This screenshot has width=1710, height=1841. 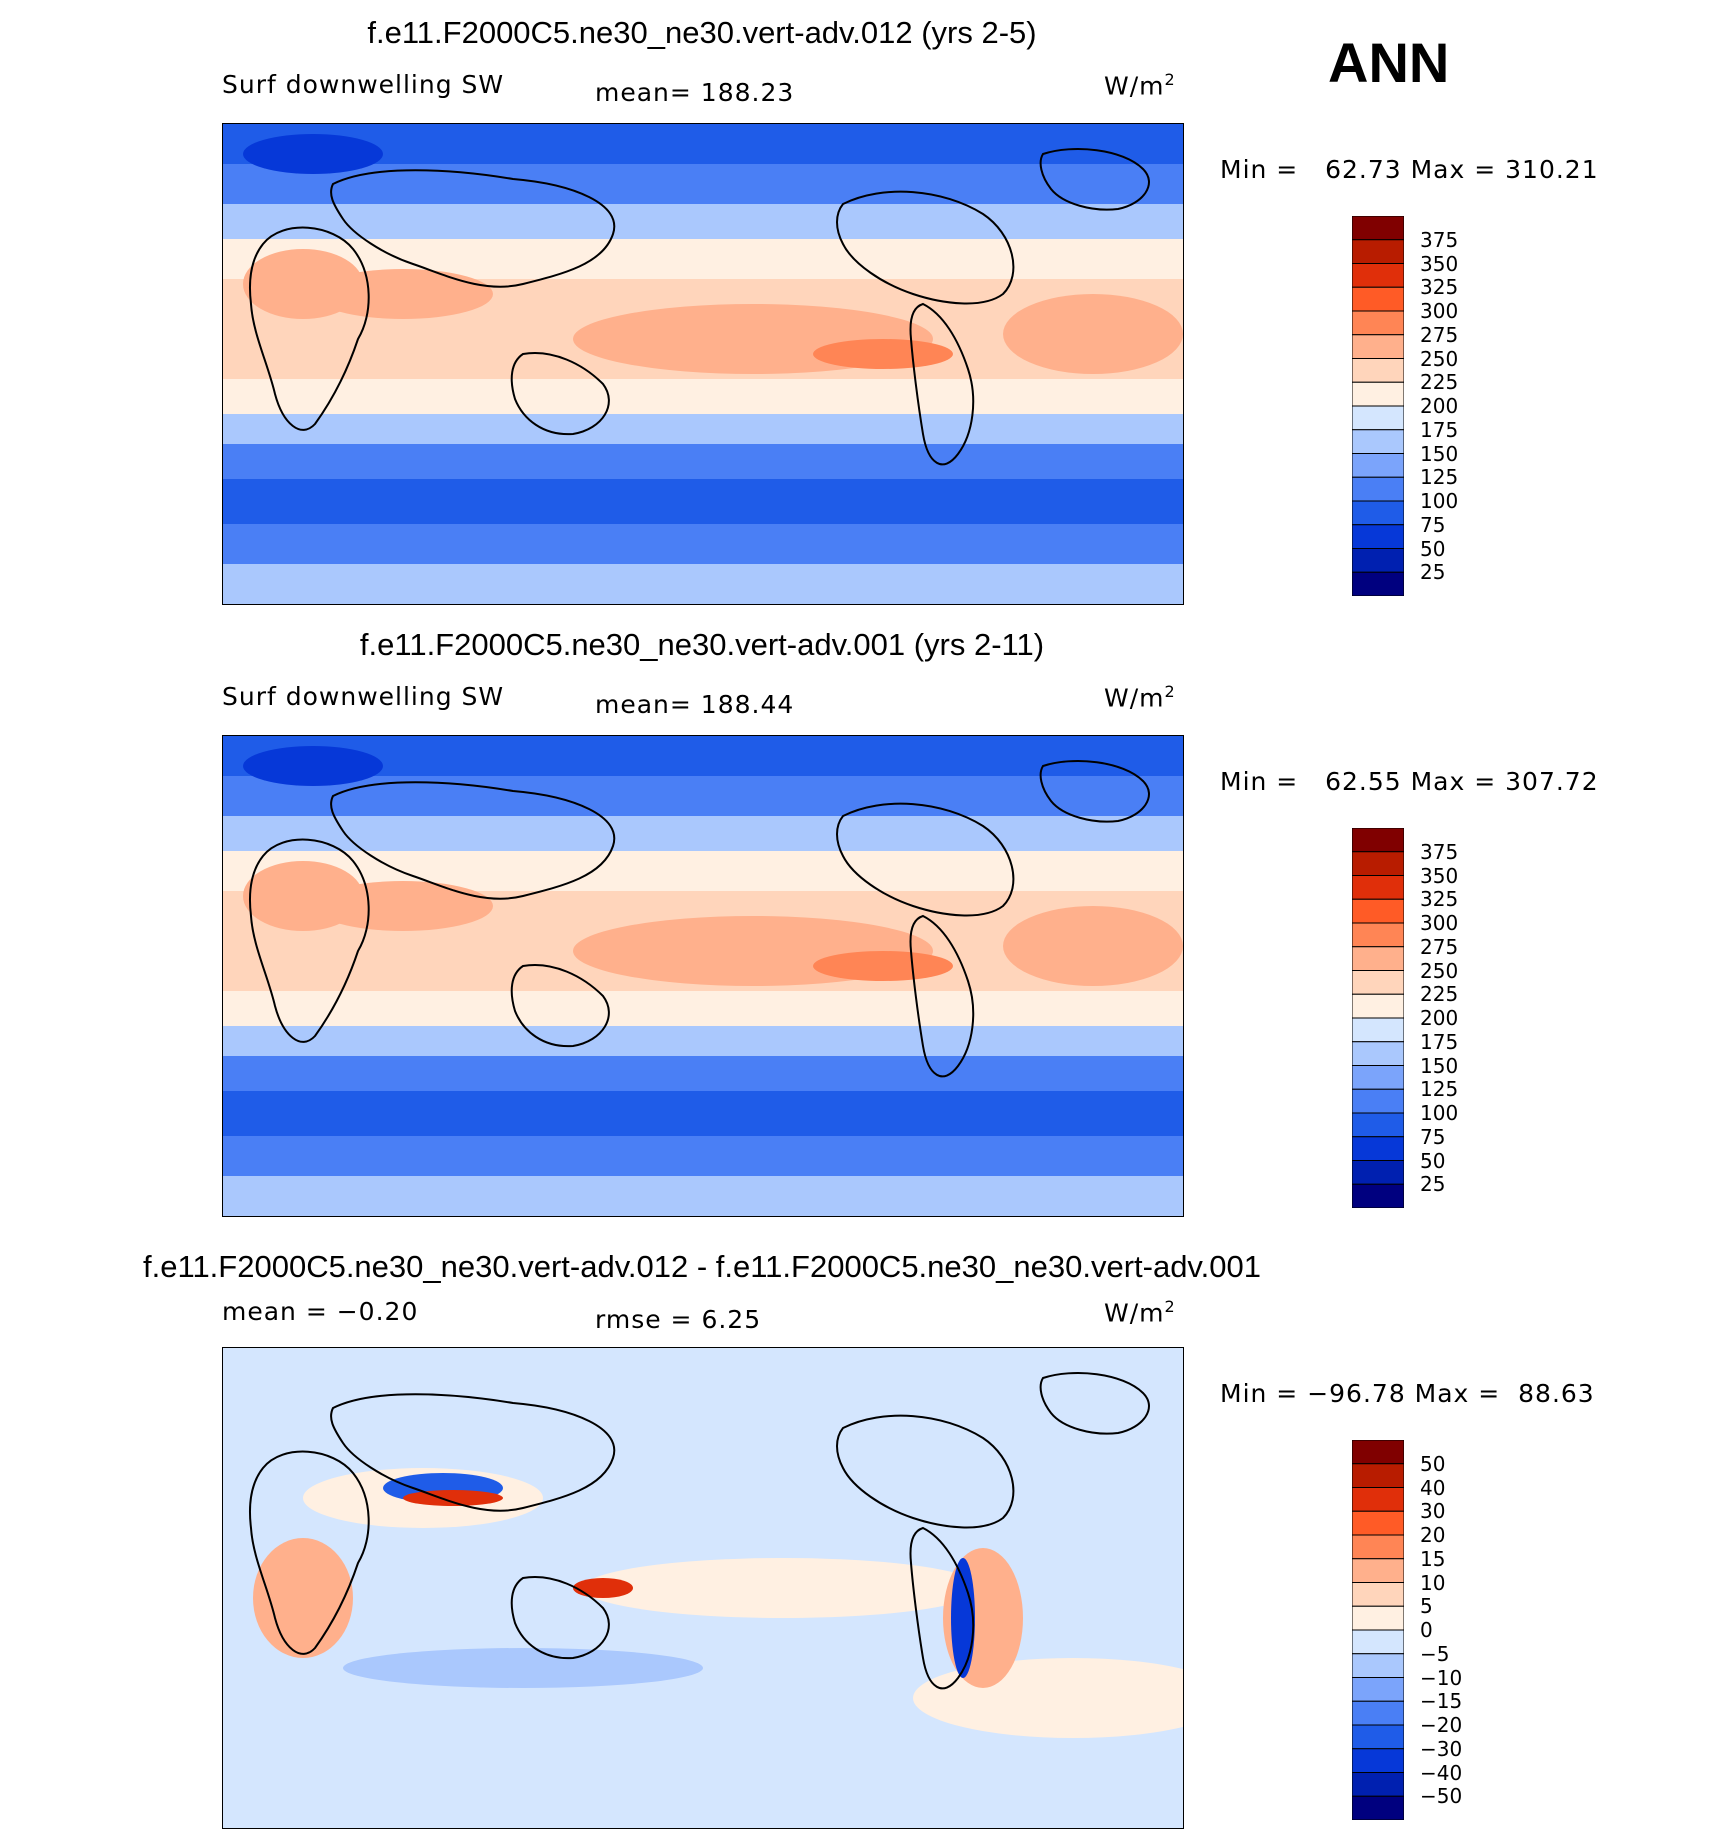 I want to click on colorbar-tick-label: 15, so click(x=1433, y=1558).